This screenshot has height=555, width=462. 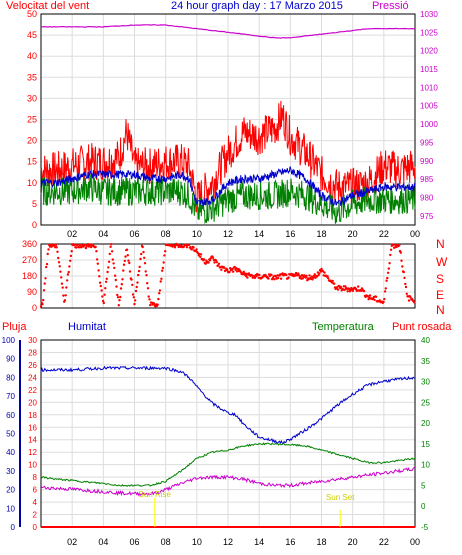 I want to click on direction-tick-label: 90, so click(x=32, y=292).